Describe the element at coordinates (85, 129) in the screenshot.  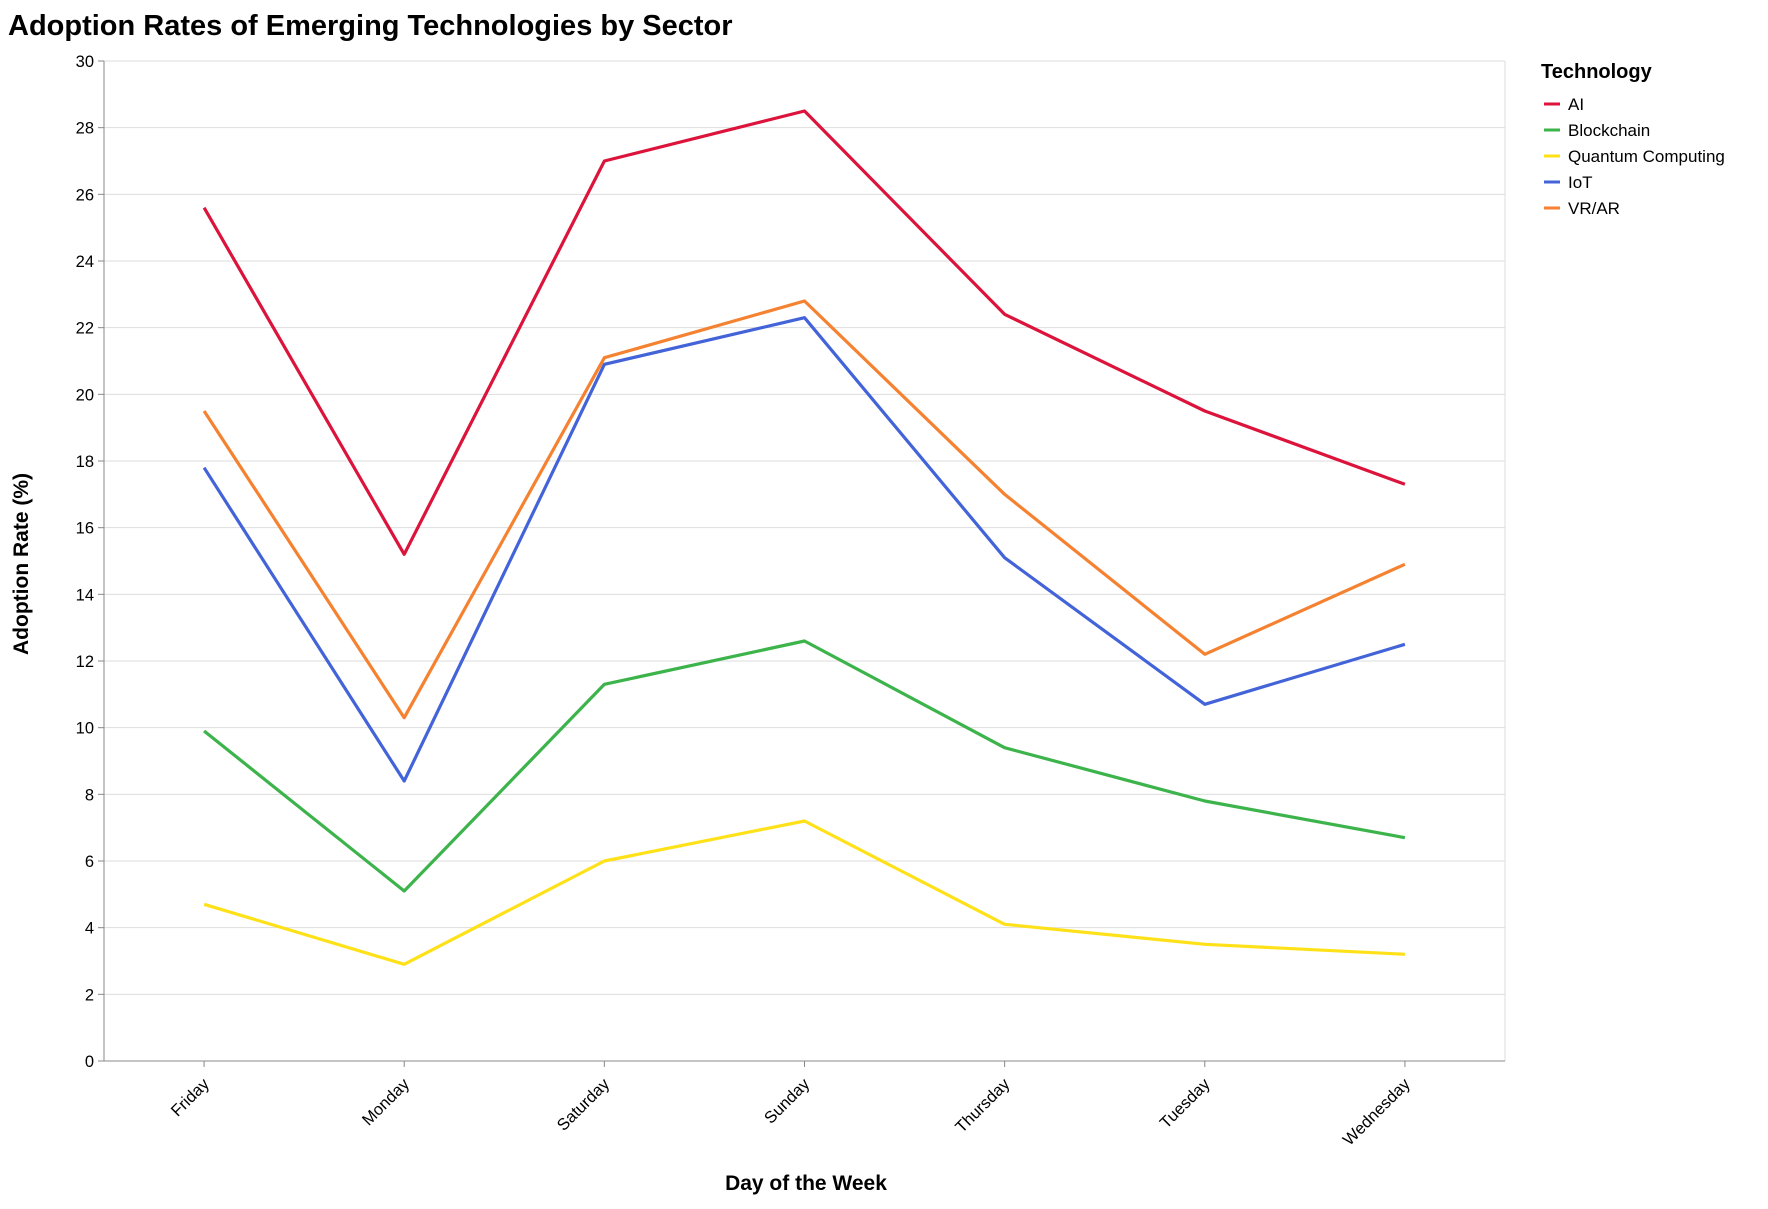
I see `y-tick-label: 28` at that location.